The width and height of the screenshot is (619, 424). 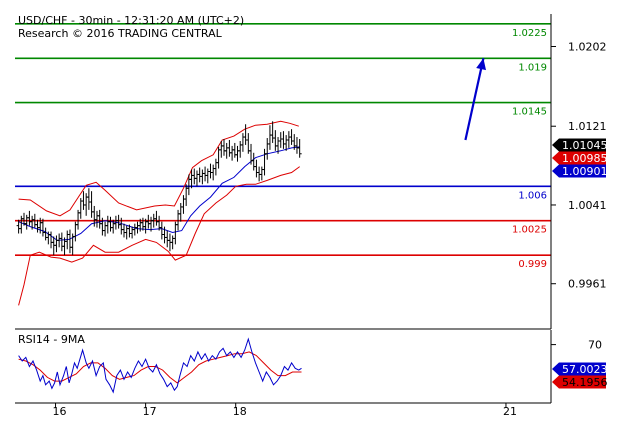 I want to click on y-tick-label: 1.0041, so click(x=587, y=205).